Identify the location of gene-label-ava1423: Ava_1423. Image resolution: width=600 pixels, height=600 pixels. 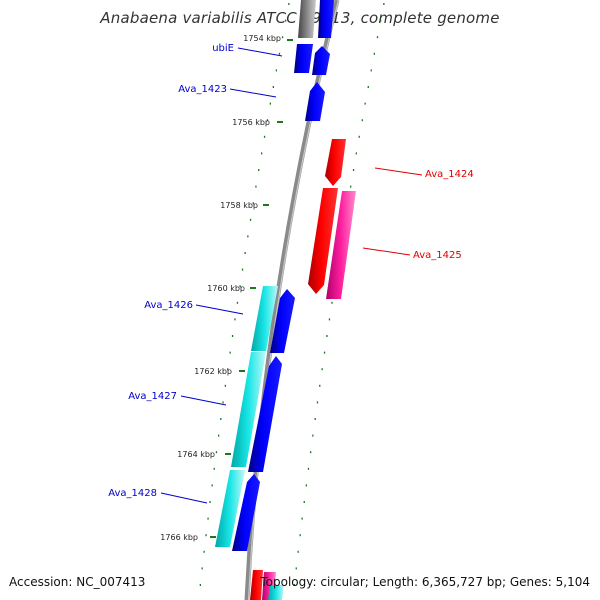
(202, 89).